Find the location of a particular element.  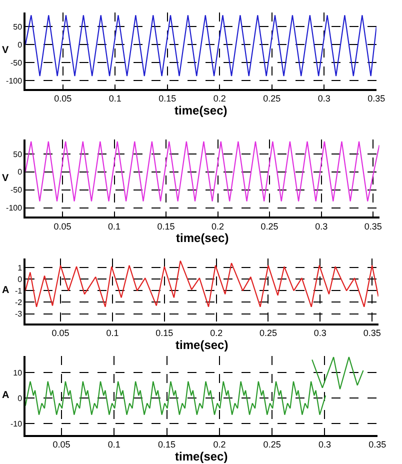

y-tick-label: 1 is located at coordinates (20, 268).